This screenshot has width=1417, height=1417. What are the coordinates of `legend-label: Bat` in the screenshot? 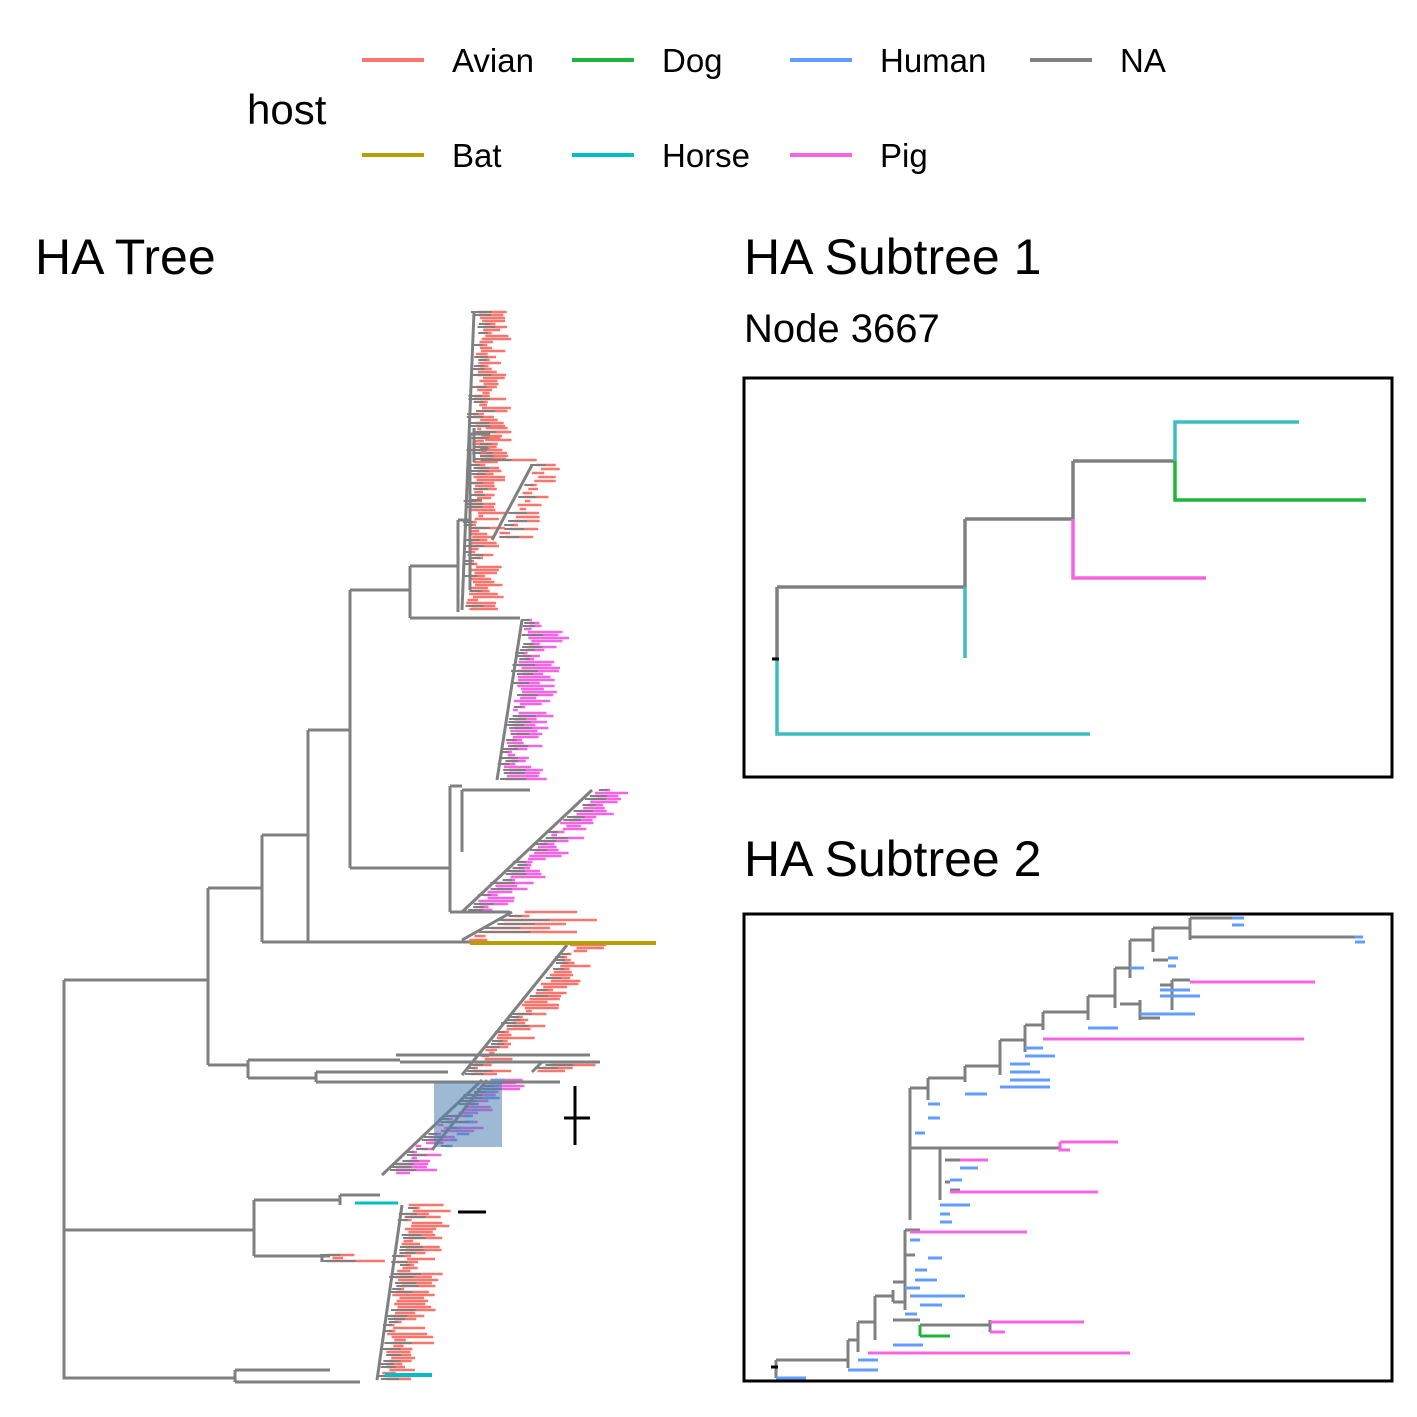 It's located at (477, 155).